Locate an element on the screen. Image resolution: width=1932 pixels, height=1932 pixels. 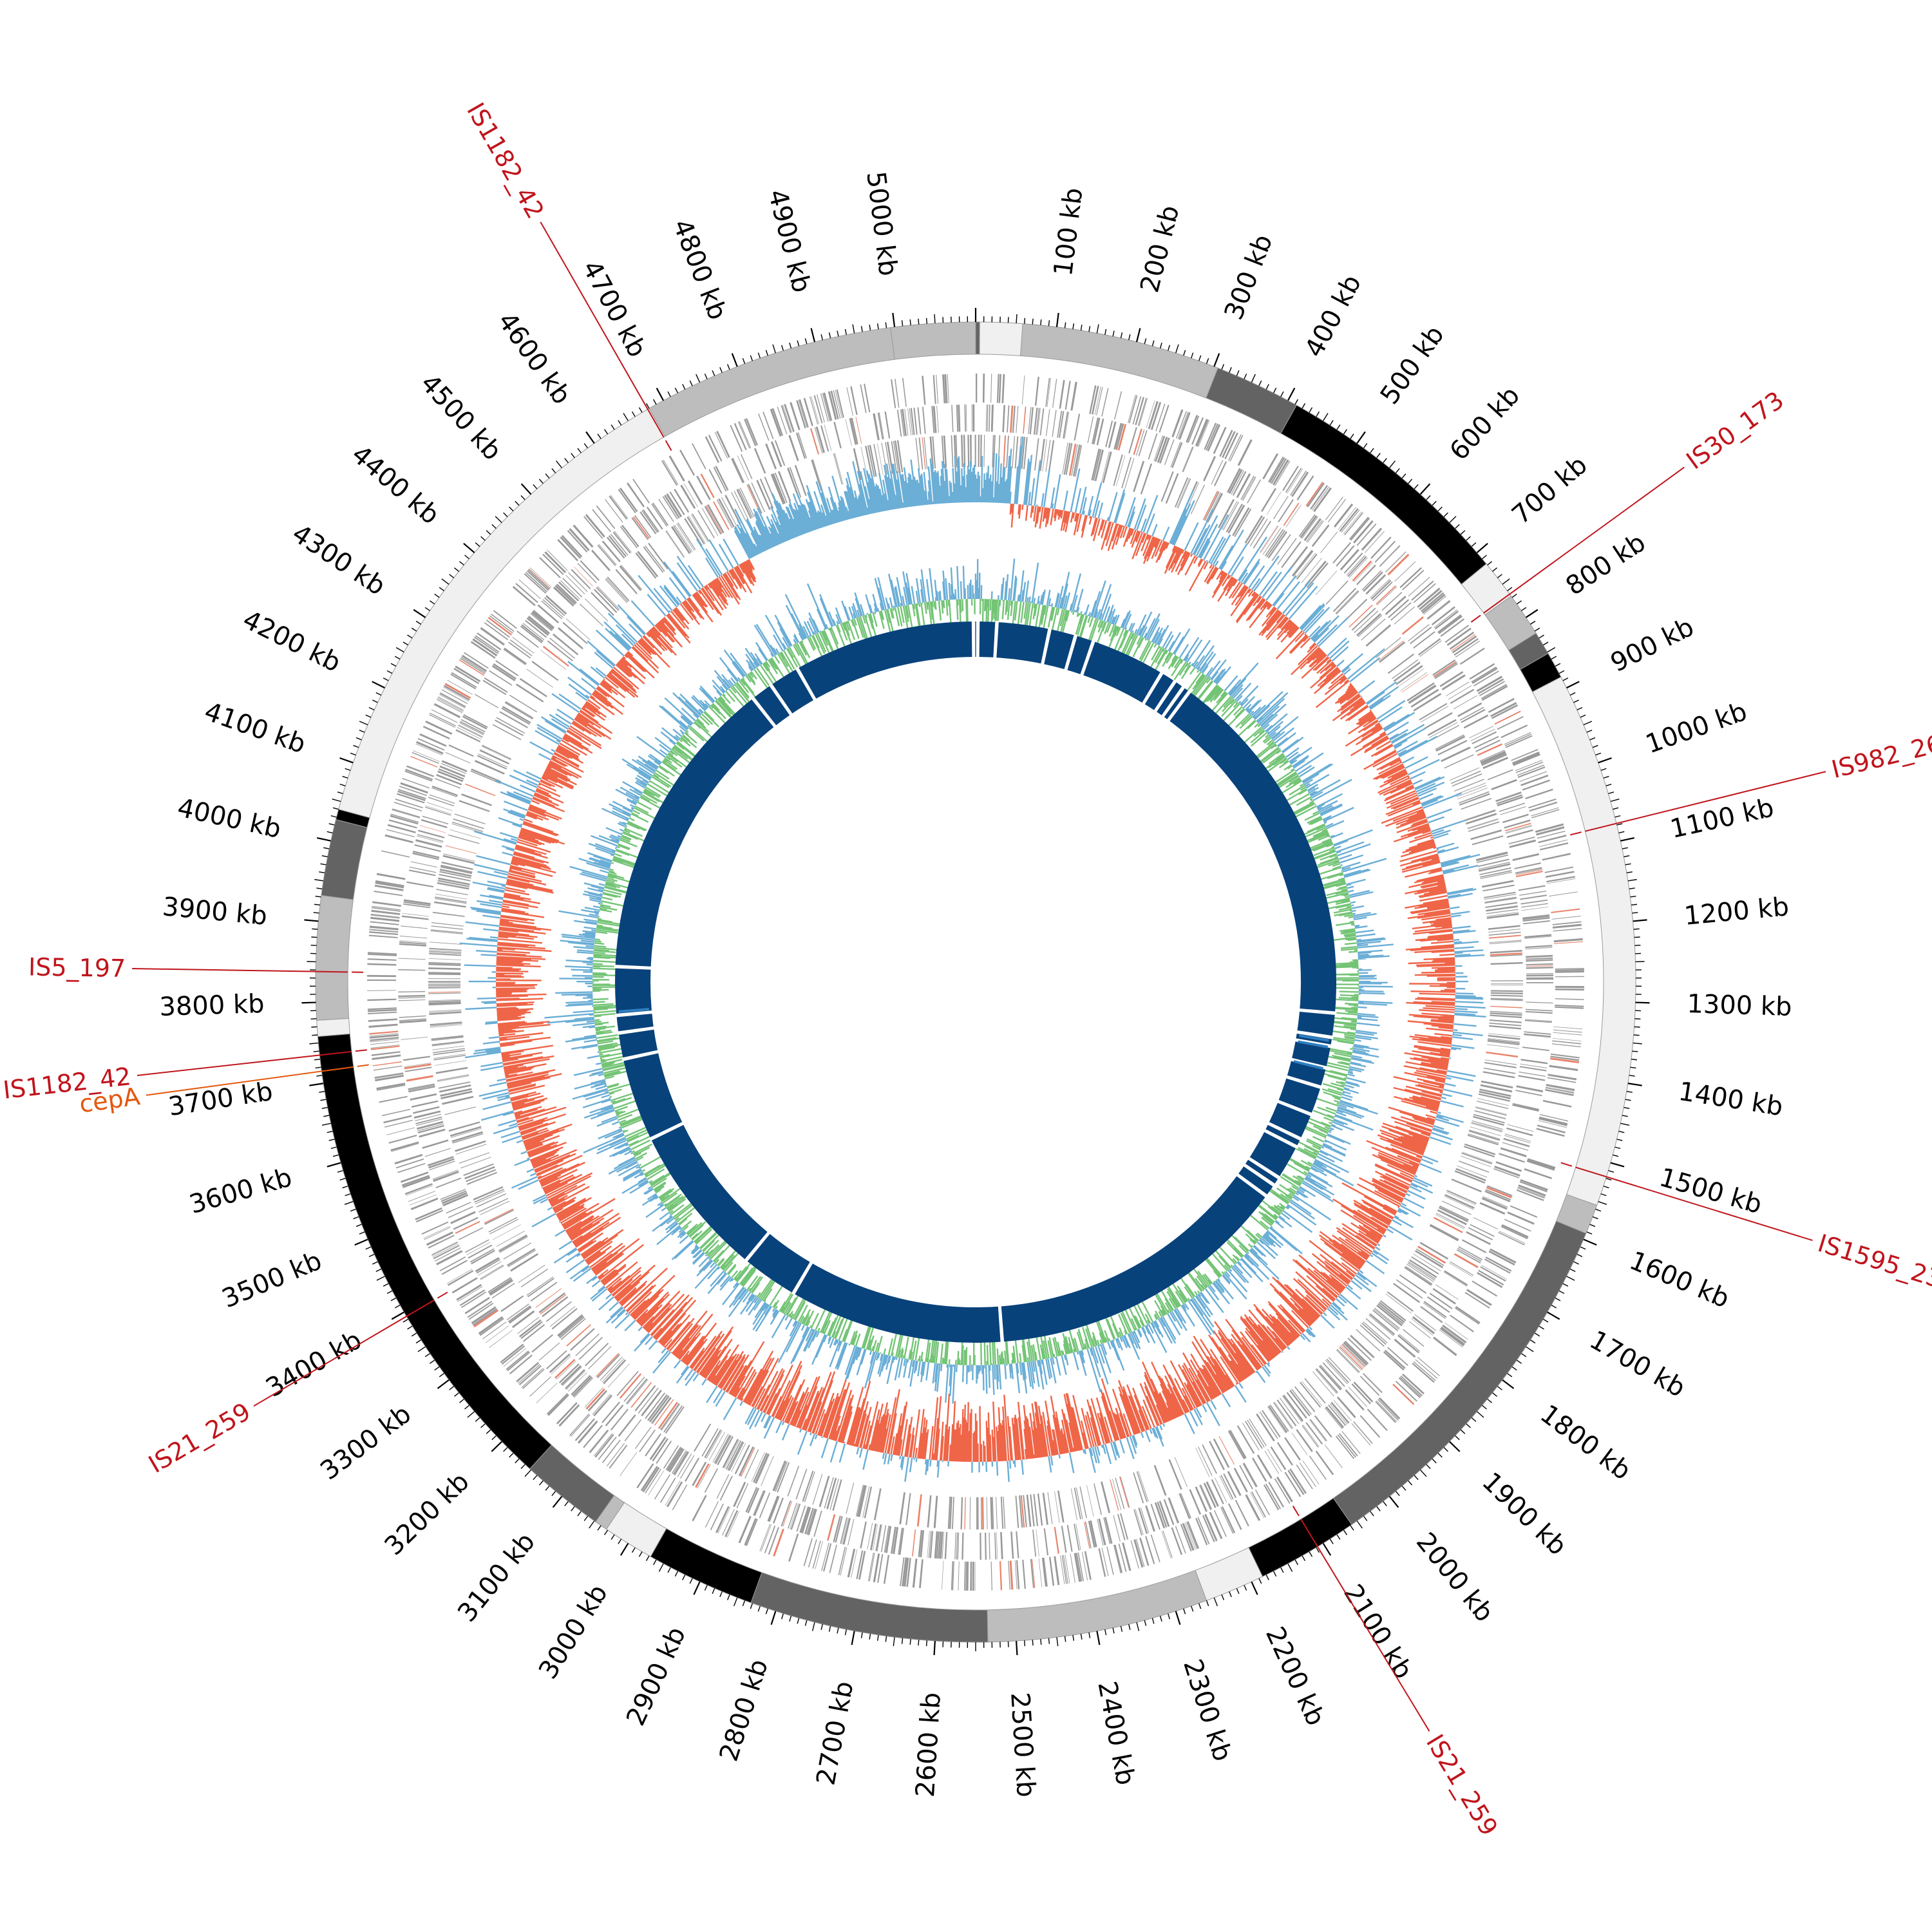
is-element-mark is located at coordinates (668, 446).